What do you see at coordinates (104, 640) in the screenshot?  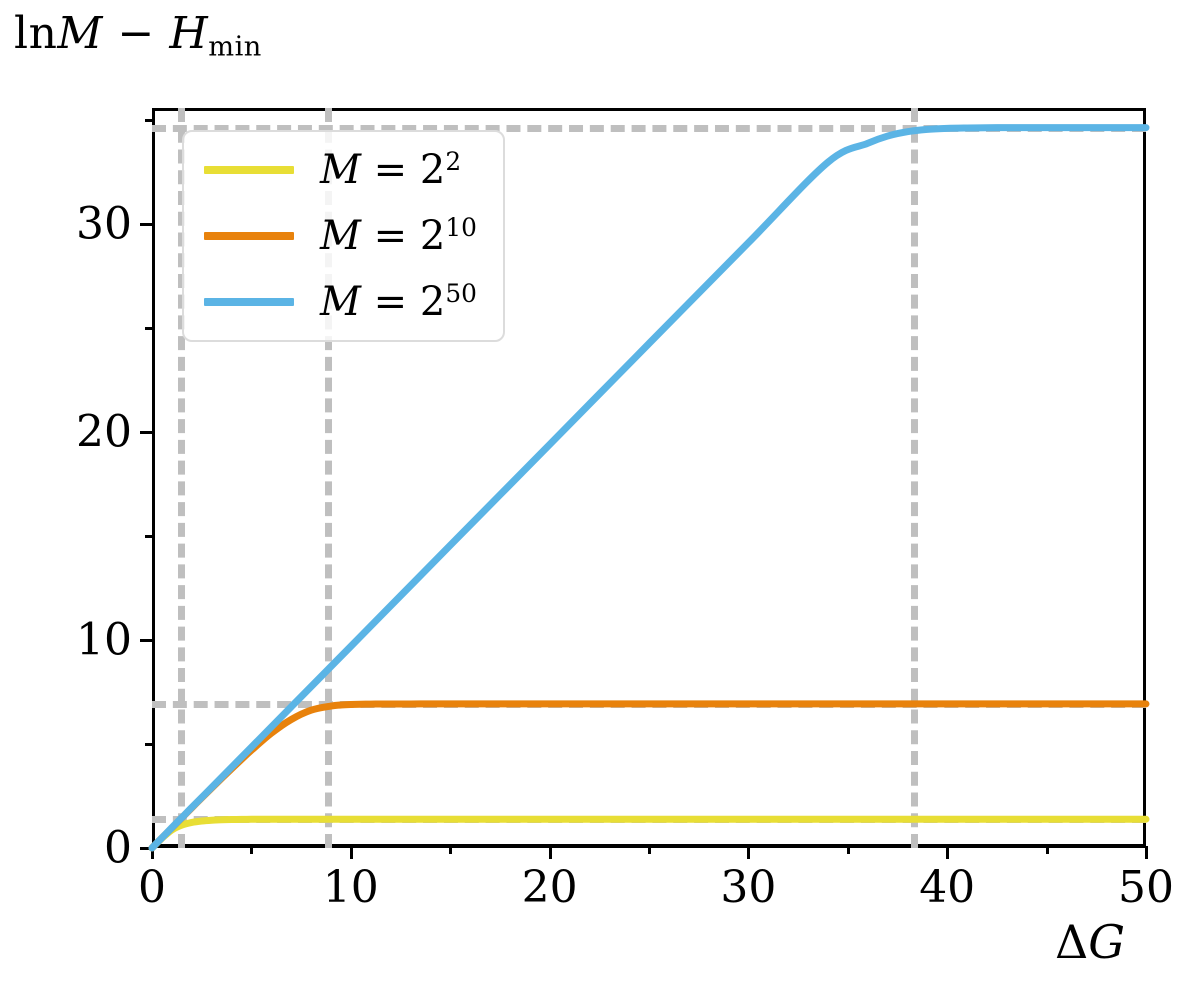 I see `y-tick-label-1: 10` at bounding box center [104, 640].